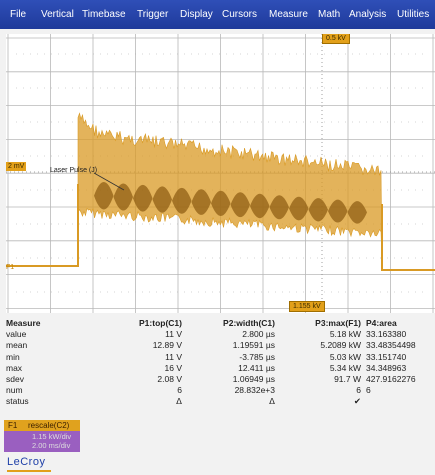 The width and height of the screenshot is (435, 475). I want to click on f1-trace-descriptor: F1 rescale(C2) 1.15 kW/div 2.00 ms/div, so click(42, 436).